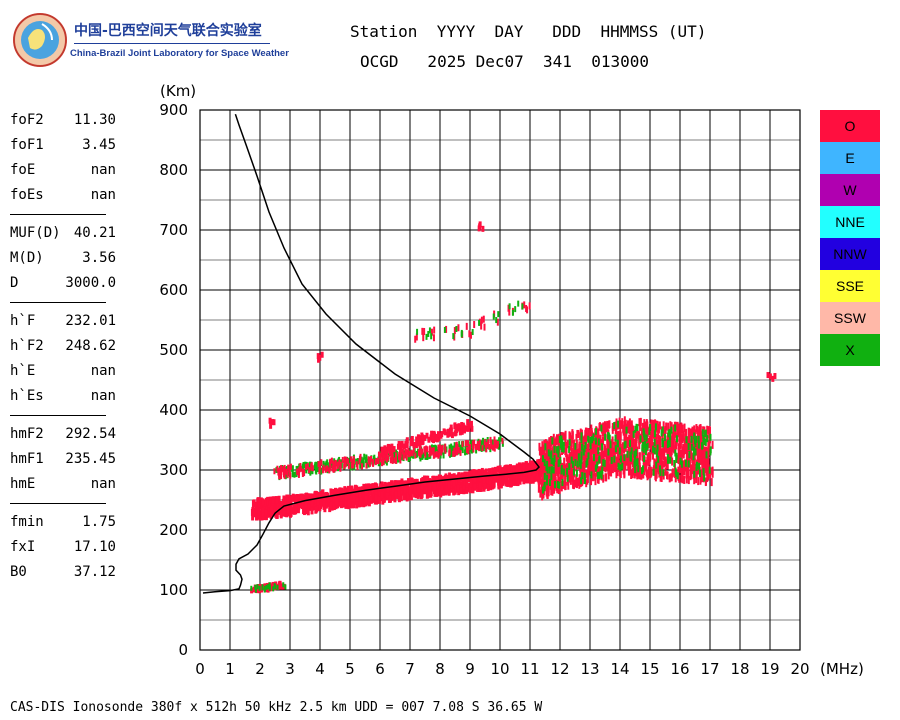 This screenshot has width=900, height=720. Describe the element at coordinates (320, 669) in the screenshot. I see `x-tick-label: 4` at that location.